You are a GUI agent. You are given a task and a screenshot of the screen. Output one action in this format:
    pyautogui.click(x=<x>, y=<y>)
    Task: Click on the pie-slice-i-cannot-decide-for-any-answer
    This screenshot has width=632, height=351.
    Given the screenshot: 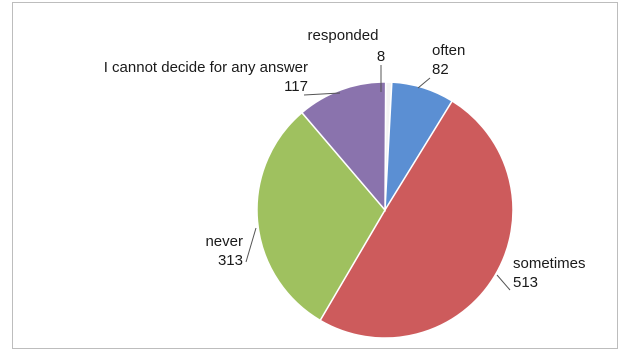 What is the action you would take?
    pyautogui.click(x=343, y=147)
    